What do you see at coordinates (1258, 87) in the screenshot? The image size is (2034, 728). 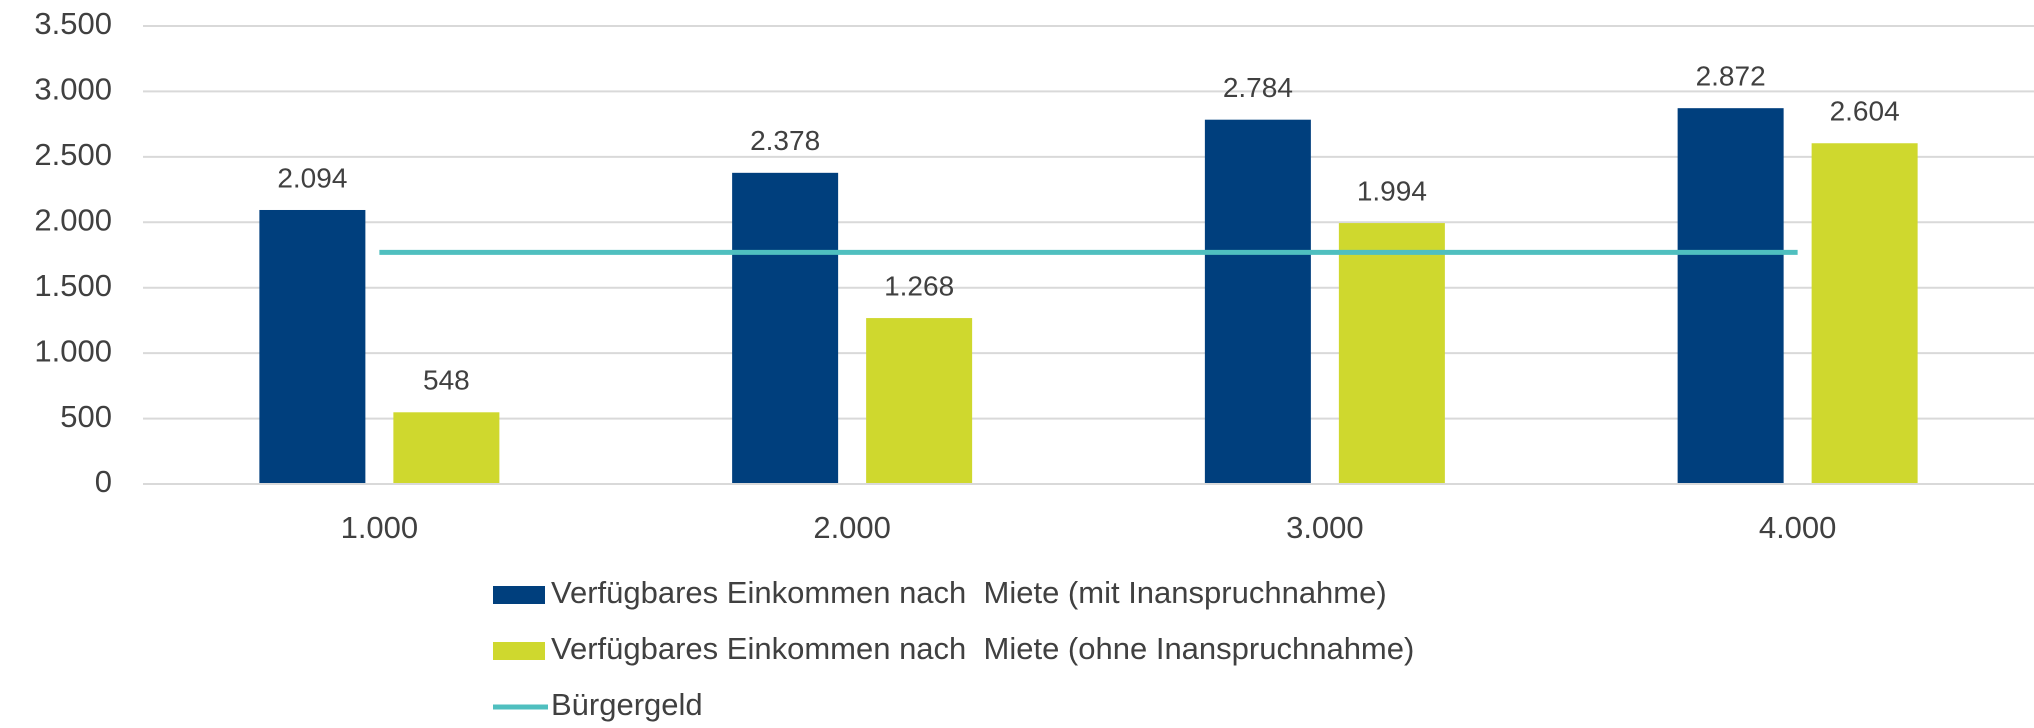 I see `data-label: 2.784` at bounding box center [1258, 87].